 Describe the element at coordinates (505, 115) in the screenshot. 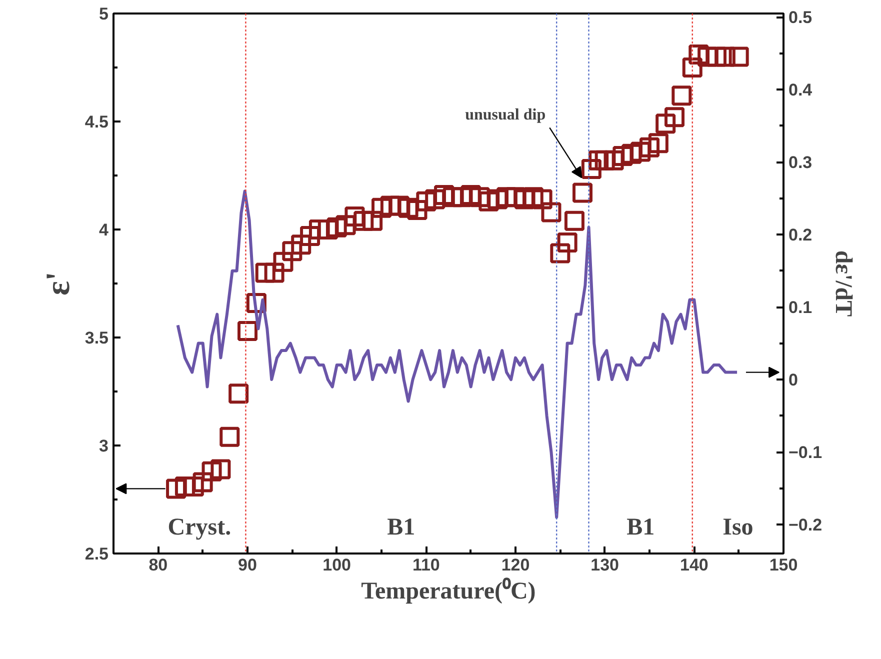

I see `annotation: unusual dip` at that location.